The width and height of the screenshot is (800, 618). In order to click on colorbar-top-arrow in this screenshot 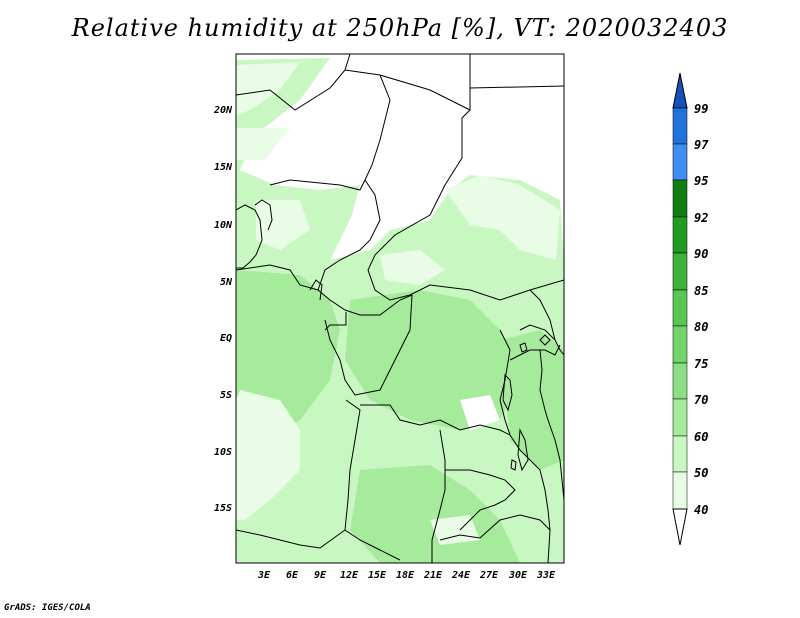, I will do `click(680, 90)`.